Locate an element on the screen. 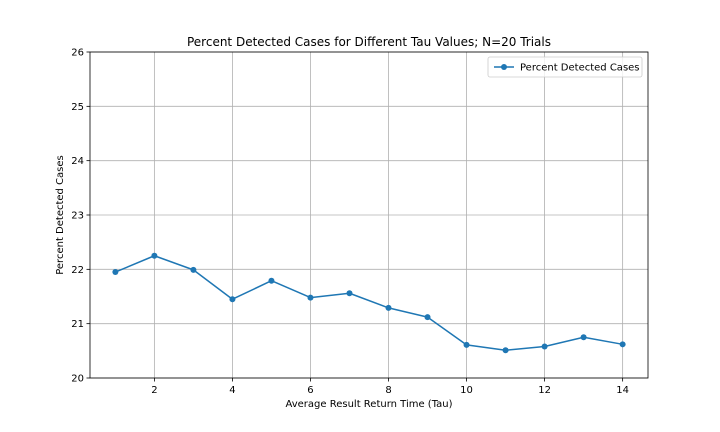  legend-marker-sample is located at coordinates (504, 67).